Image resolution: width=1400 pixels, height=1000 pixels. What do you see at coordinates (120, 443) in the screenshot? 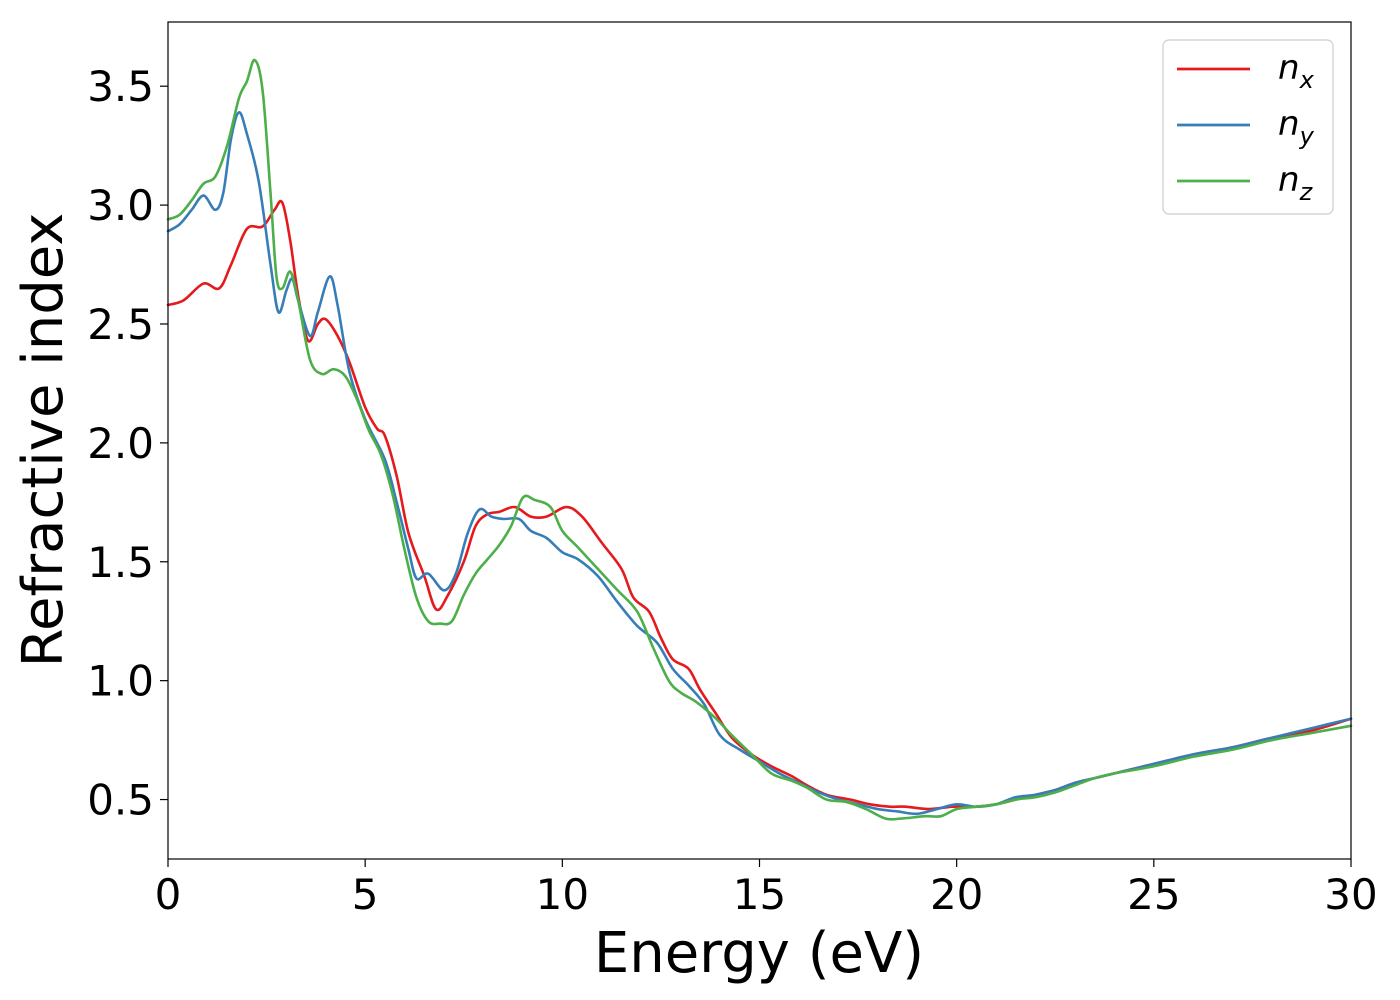
I see `y-tick-label: 2.0` at bounding box center [120, 443].